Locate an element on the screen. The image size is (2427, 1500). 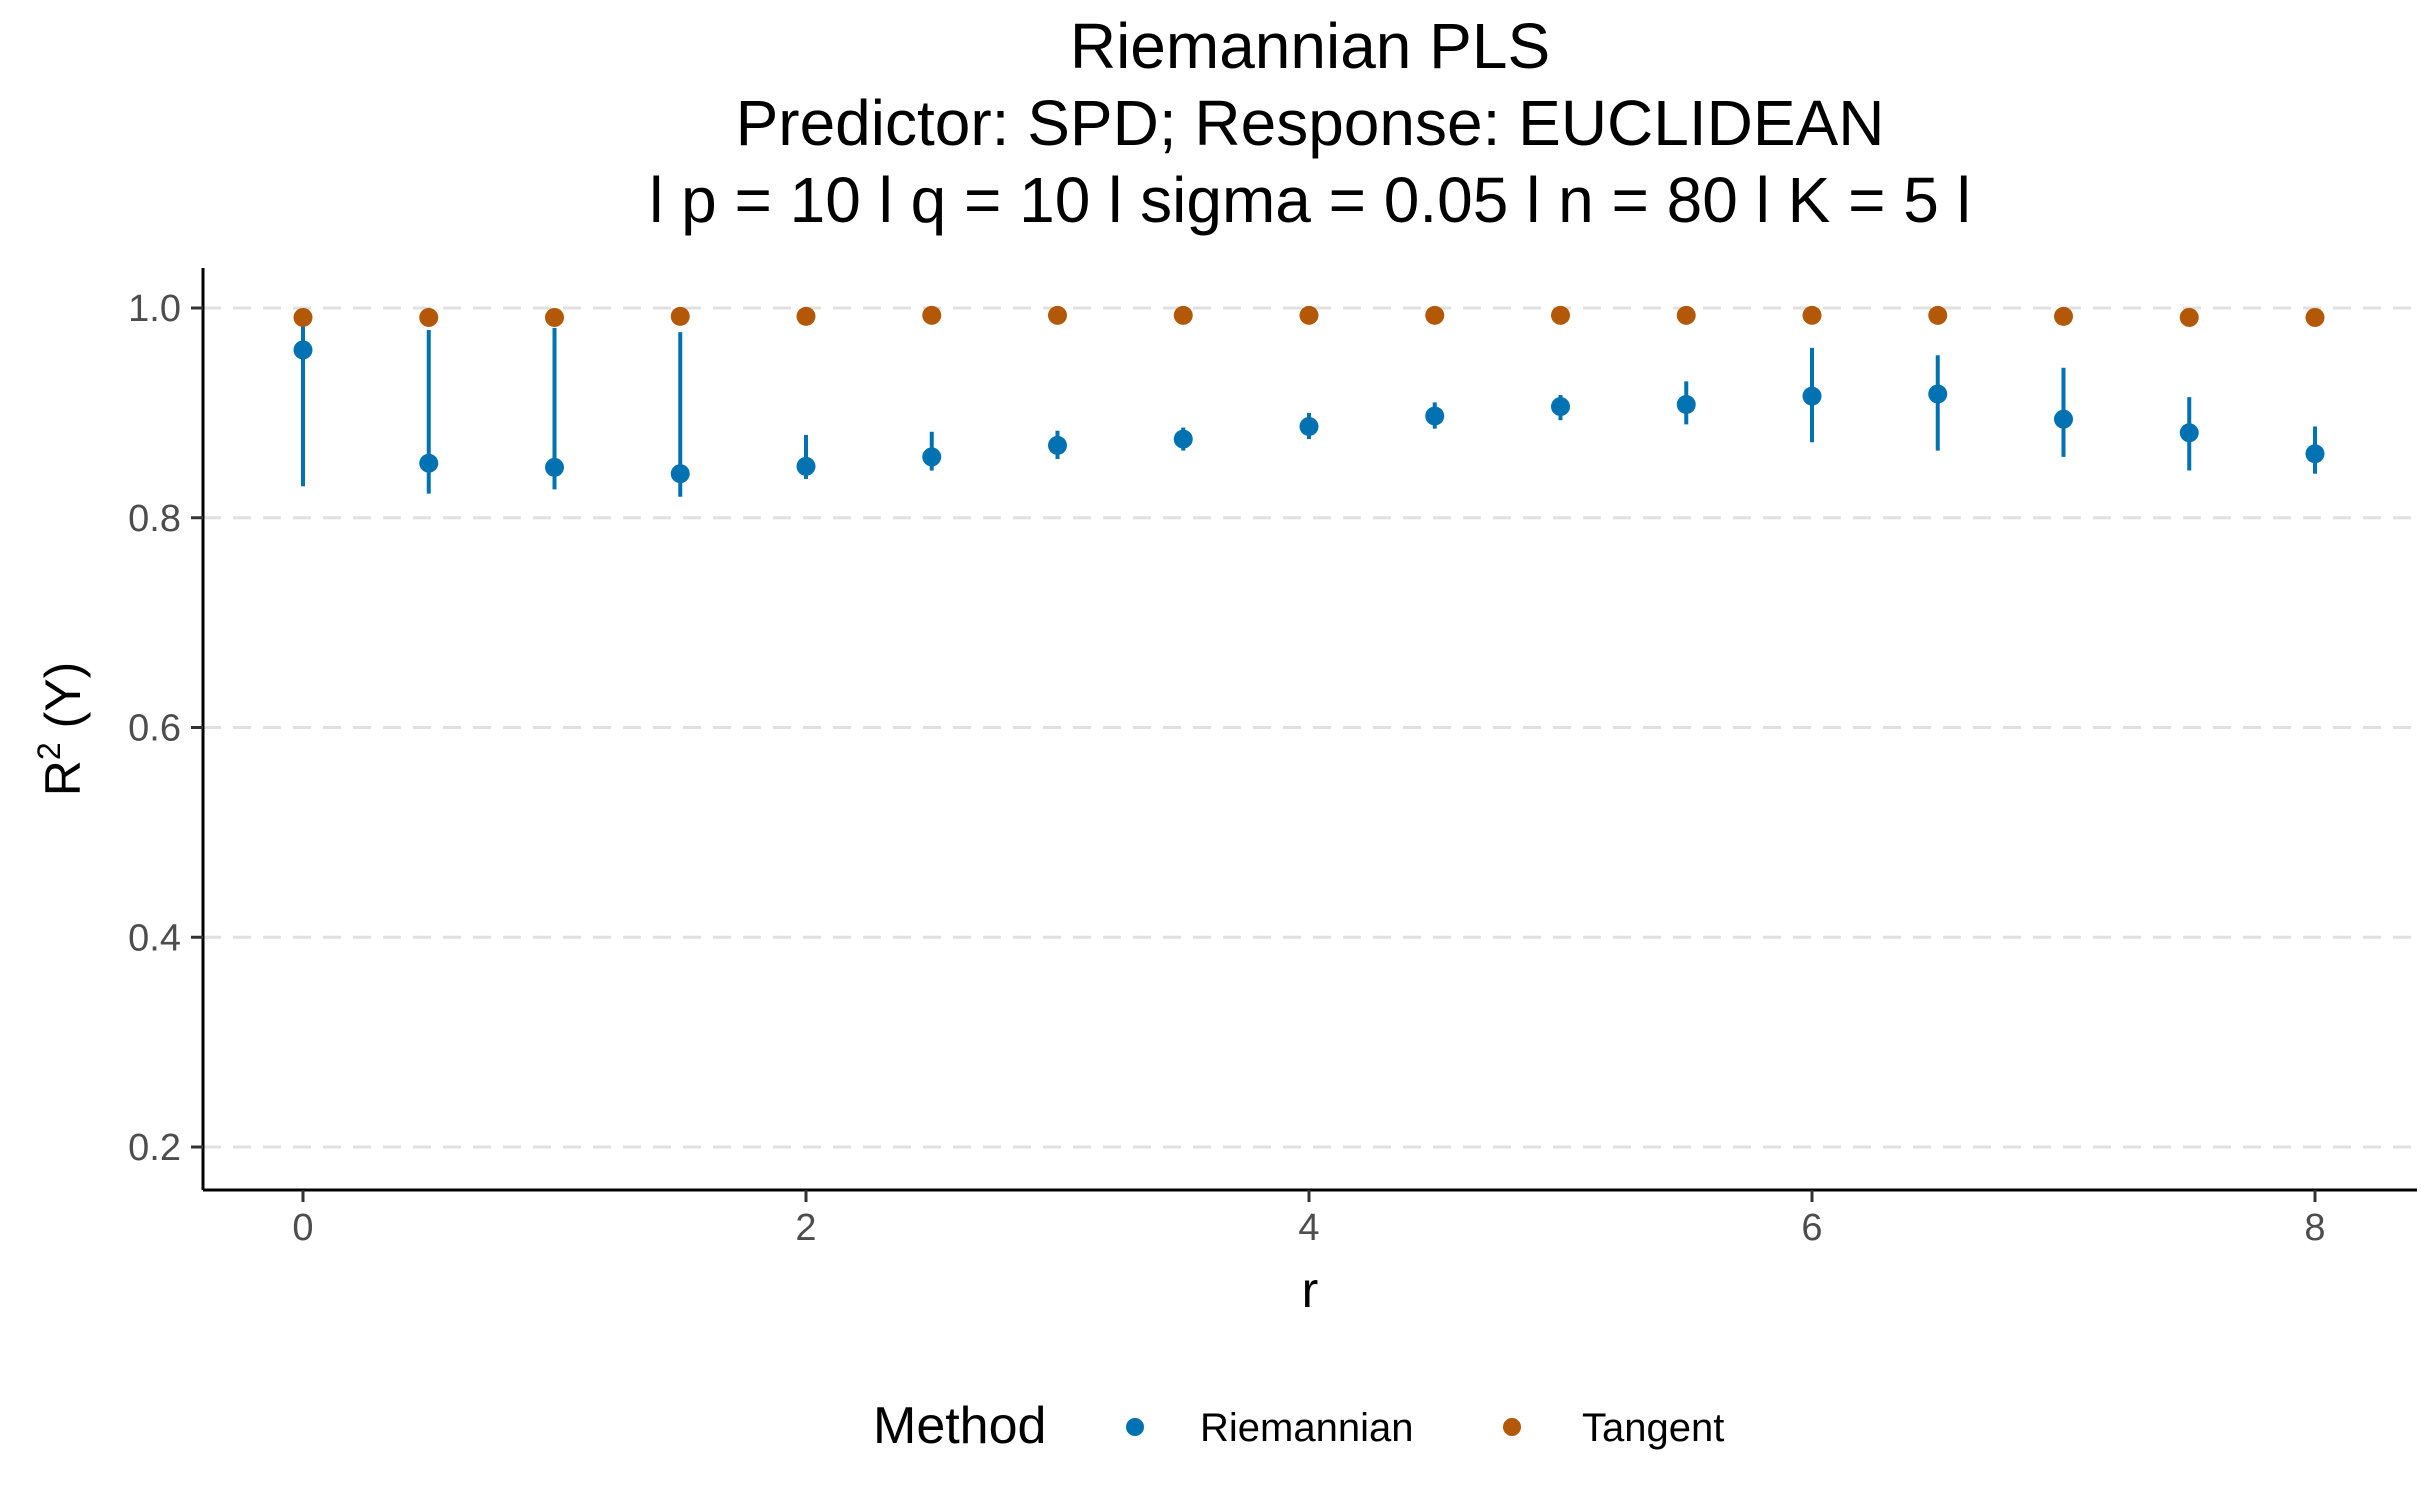
x-axis-title: r is located at coordinates (1310, 1290).